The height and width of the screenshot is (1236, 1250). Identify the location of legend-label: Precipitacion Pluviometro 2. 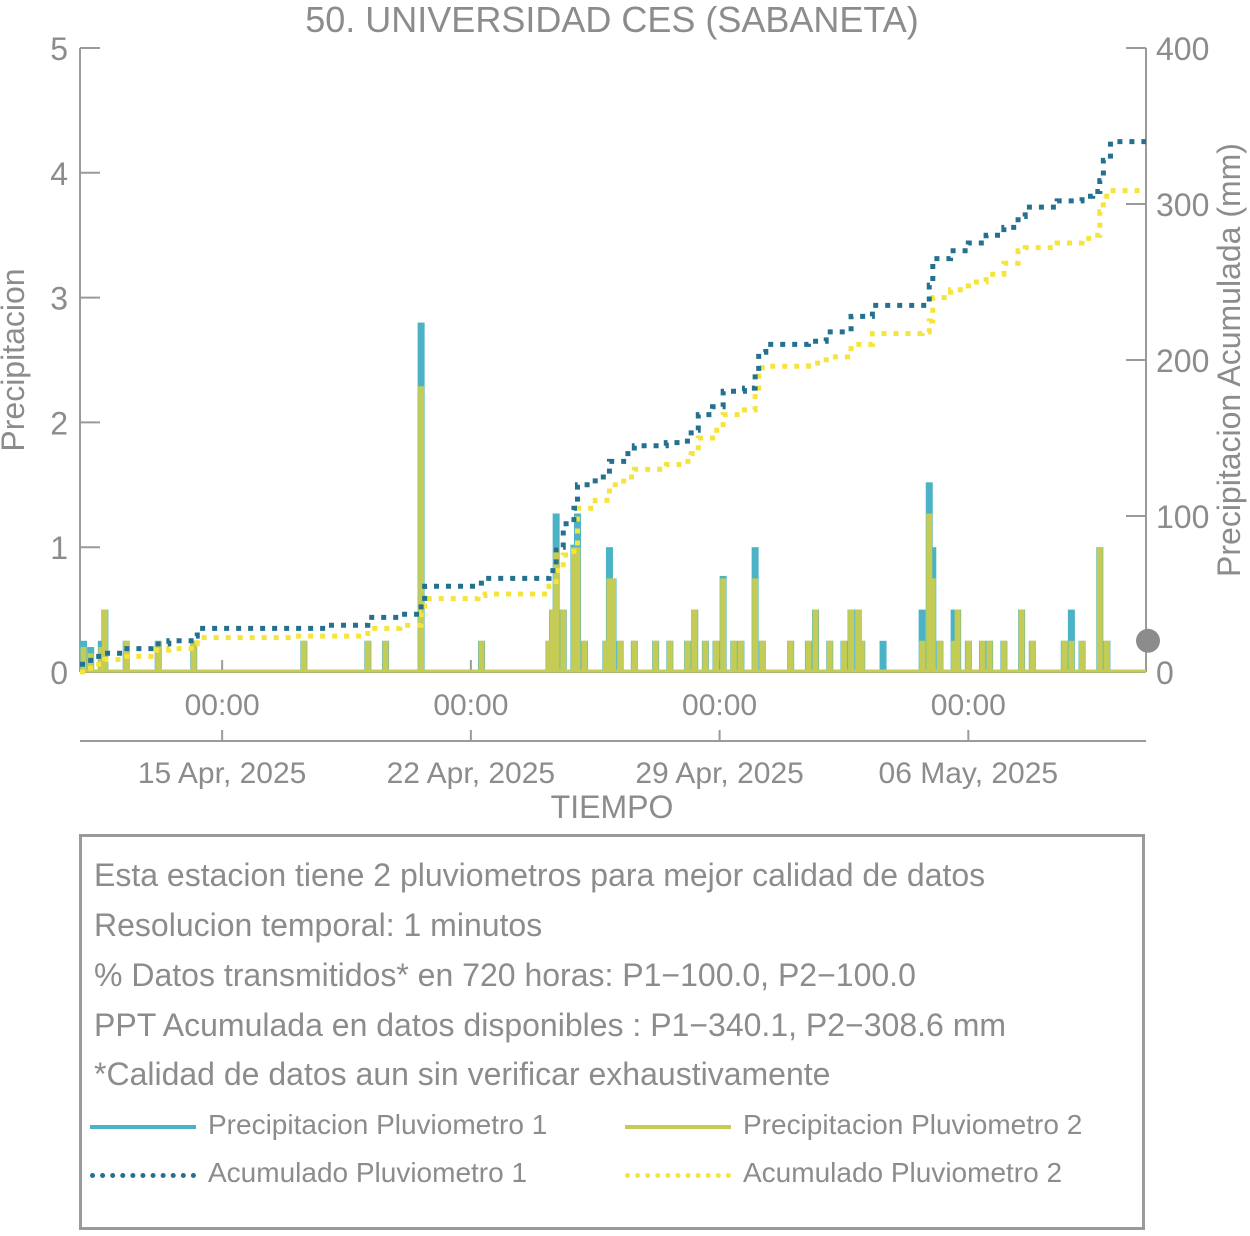
(913, 1124).